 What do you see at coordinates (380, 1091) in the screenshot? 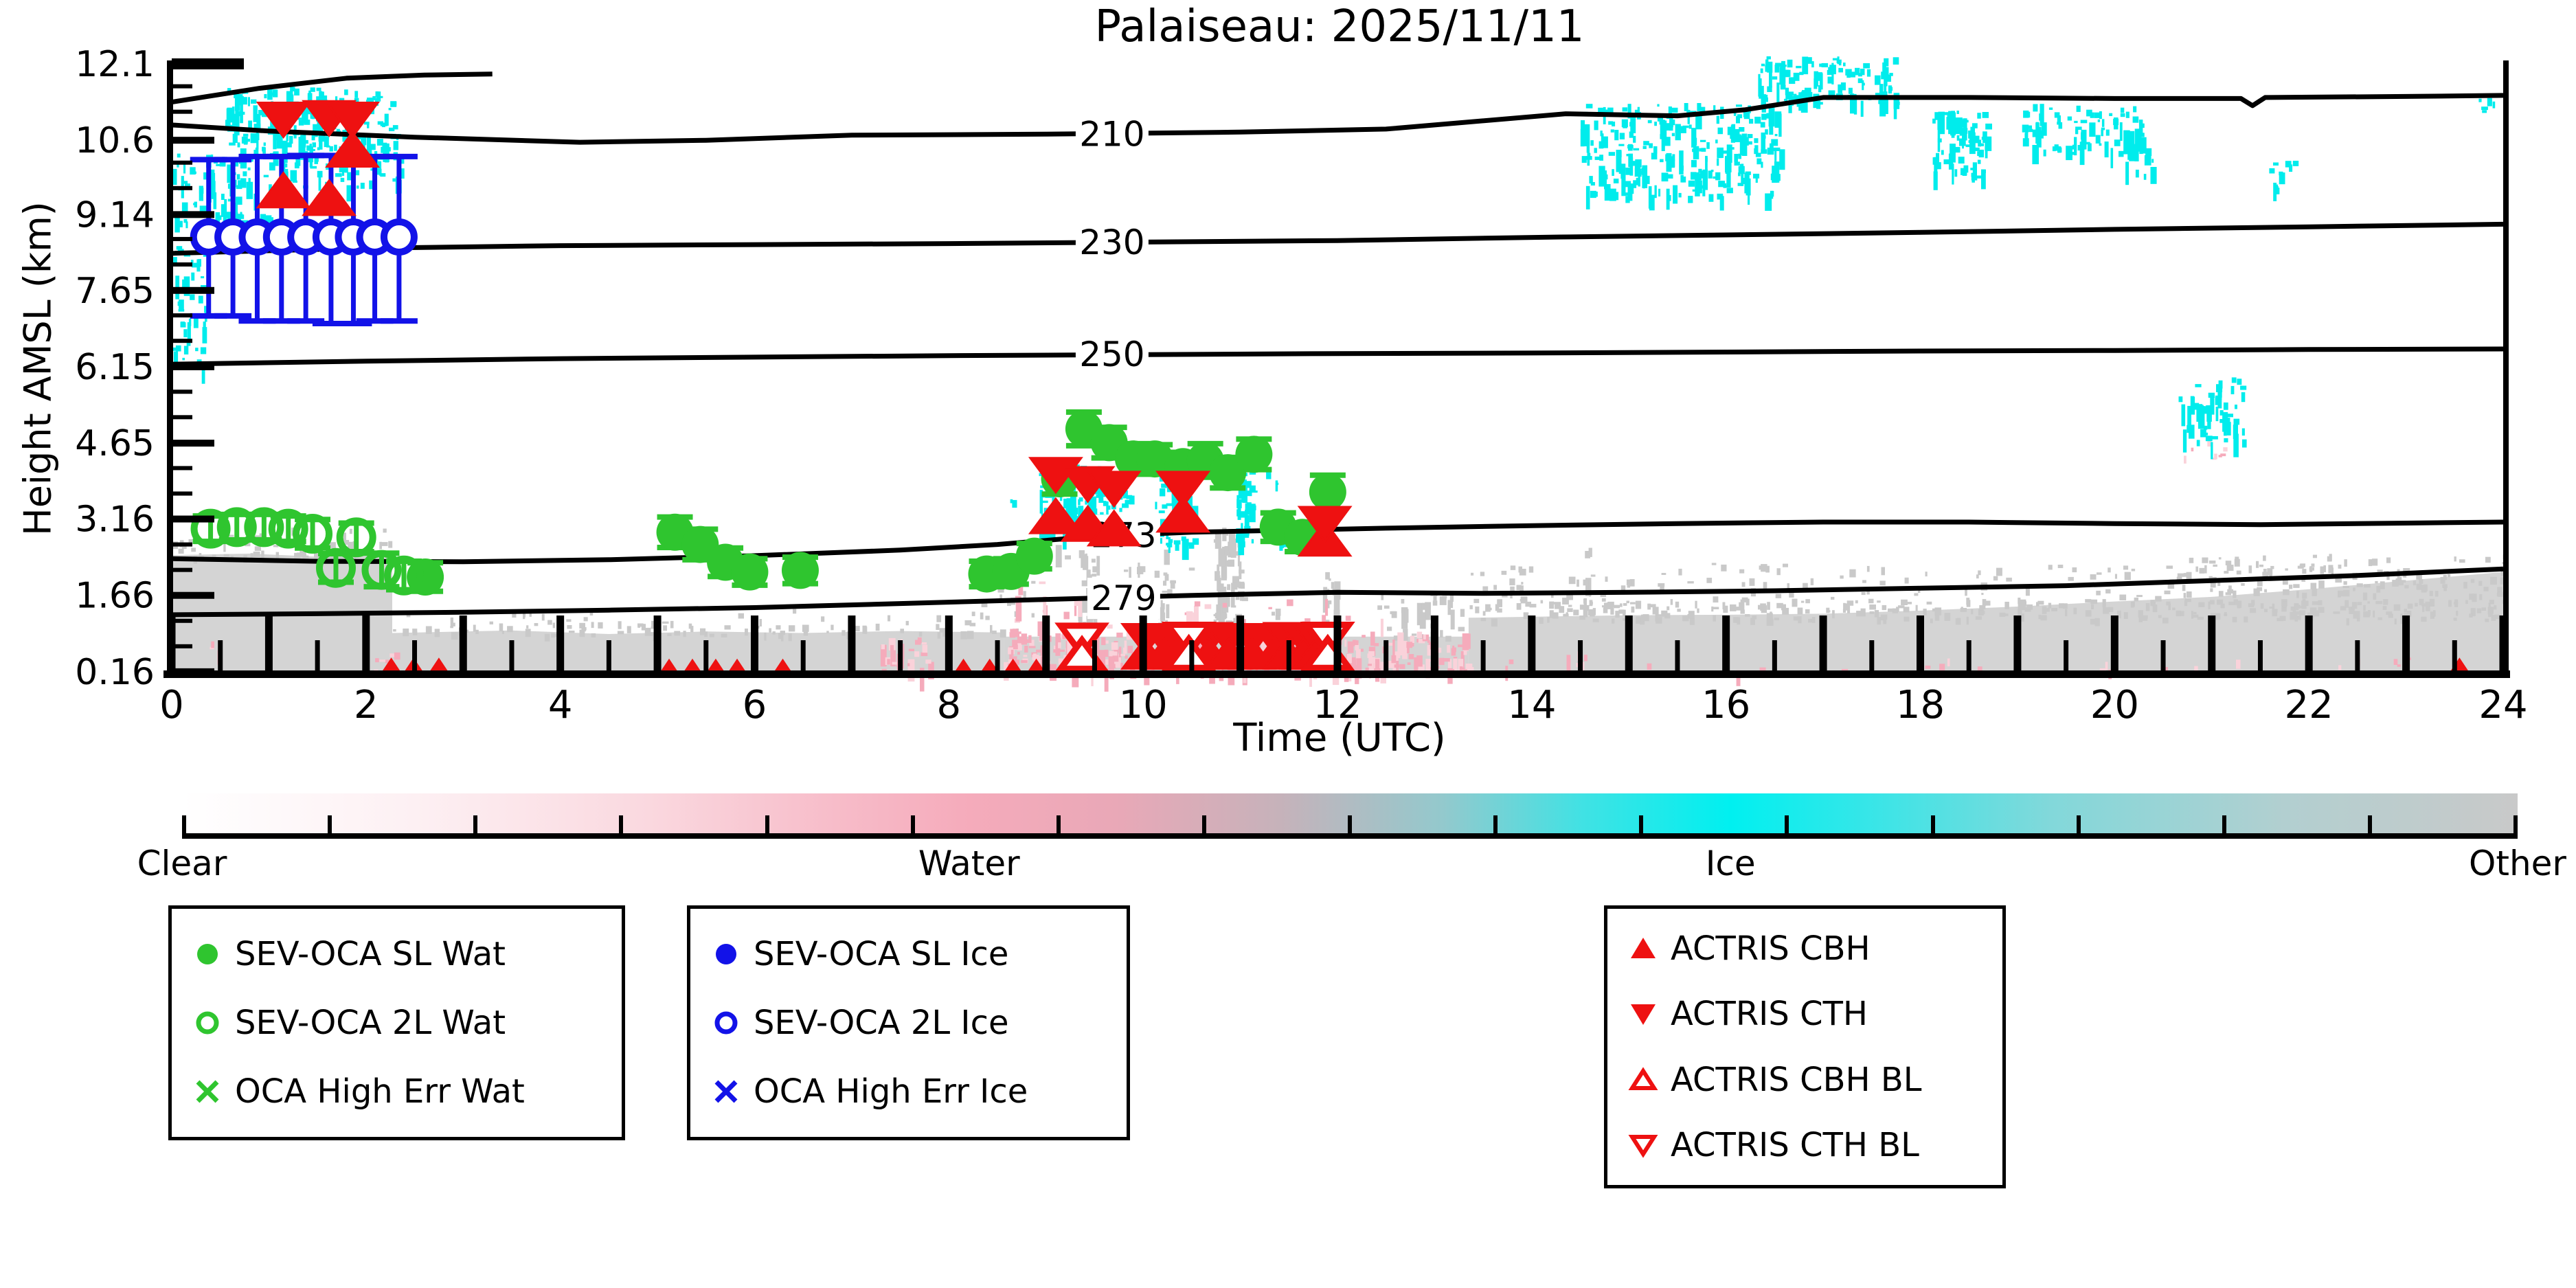
I see `legend-item-label: OCA High Err Wat` at bounding box center [380, 1091].